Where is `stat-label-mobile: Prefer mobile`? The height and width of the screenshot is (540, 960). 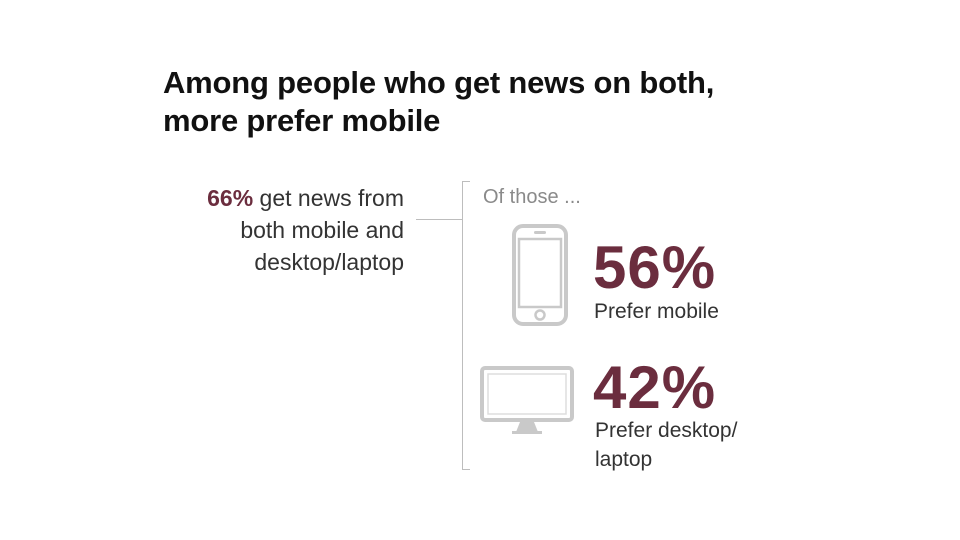
stat-label-mobile: Prefer mobile is located at coordinates (656, 311).